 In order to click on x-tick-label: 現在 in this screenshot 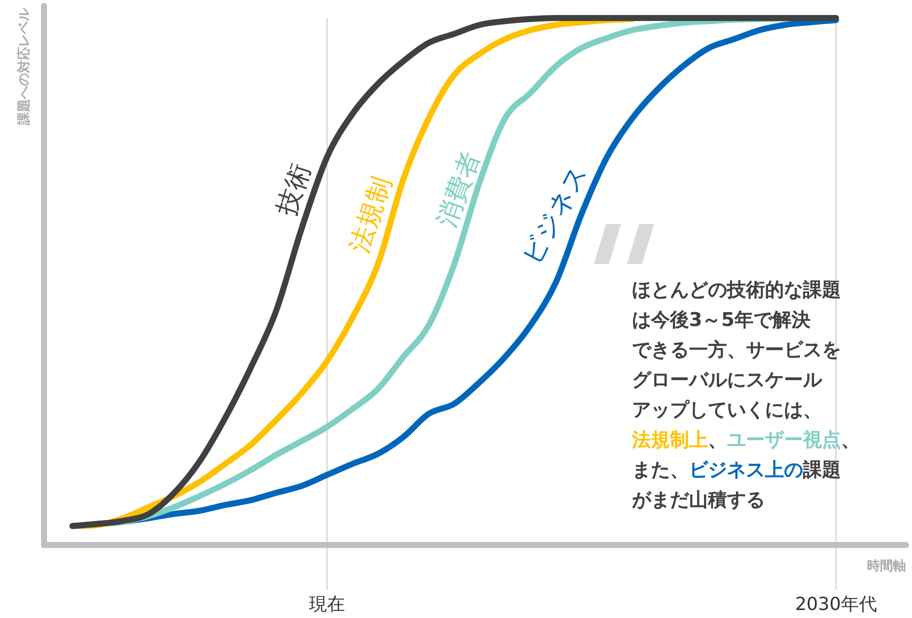, I will do `click(327, 604)`.